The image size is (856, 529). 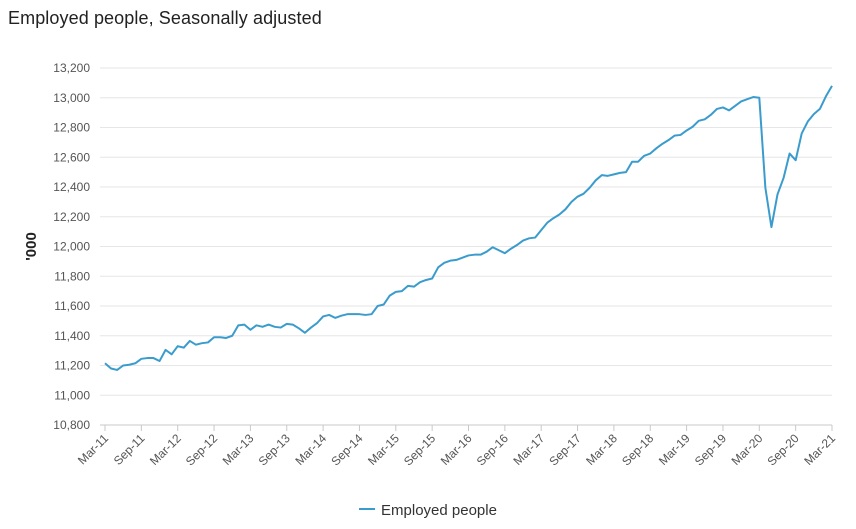 What do you see at coordinates (71, 128) in the screenshot?
I see `y-tick-label: 12,800` at bounding box center [71, 128].